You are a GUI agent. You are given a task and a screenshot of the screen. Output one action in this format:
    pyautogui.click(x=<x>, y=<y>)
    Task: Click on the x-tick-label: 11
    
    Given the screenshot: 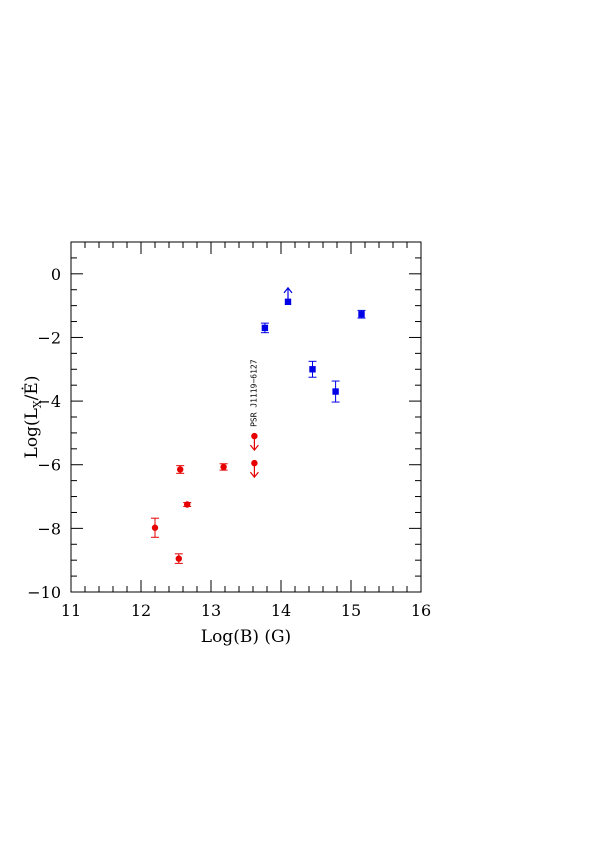 What is the action you would take?
    pyautogui.click(x=71, y=610)
    